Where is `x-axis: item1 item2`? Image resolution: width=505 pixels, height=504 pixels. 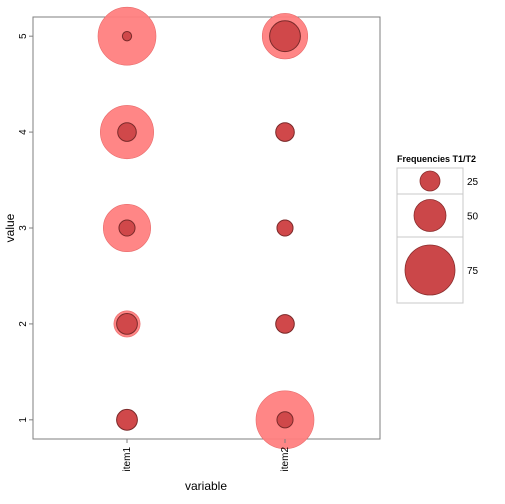
x-axis: item1 item2 is located at coordinates (206, 455).